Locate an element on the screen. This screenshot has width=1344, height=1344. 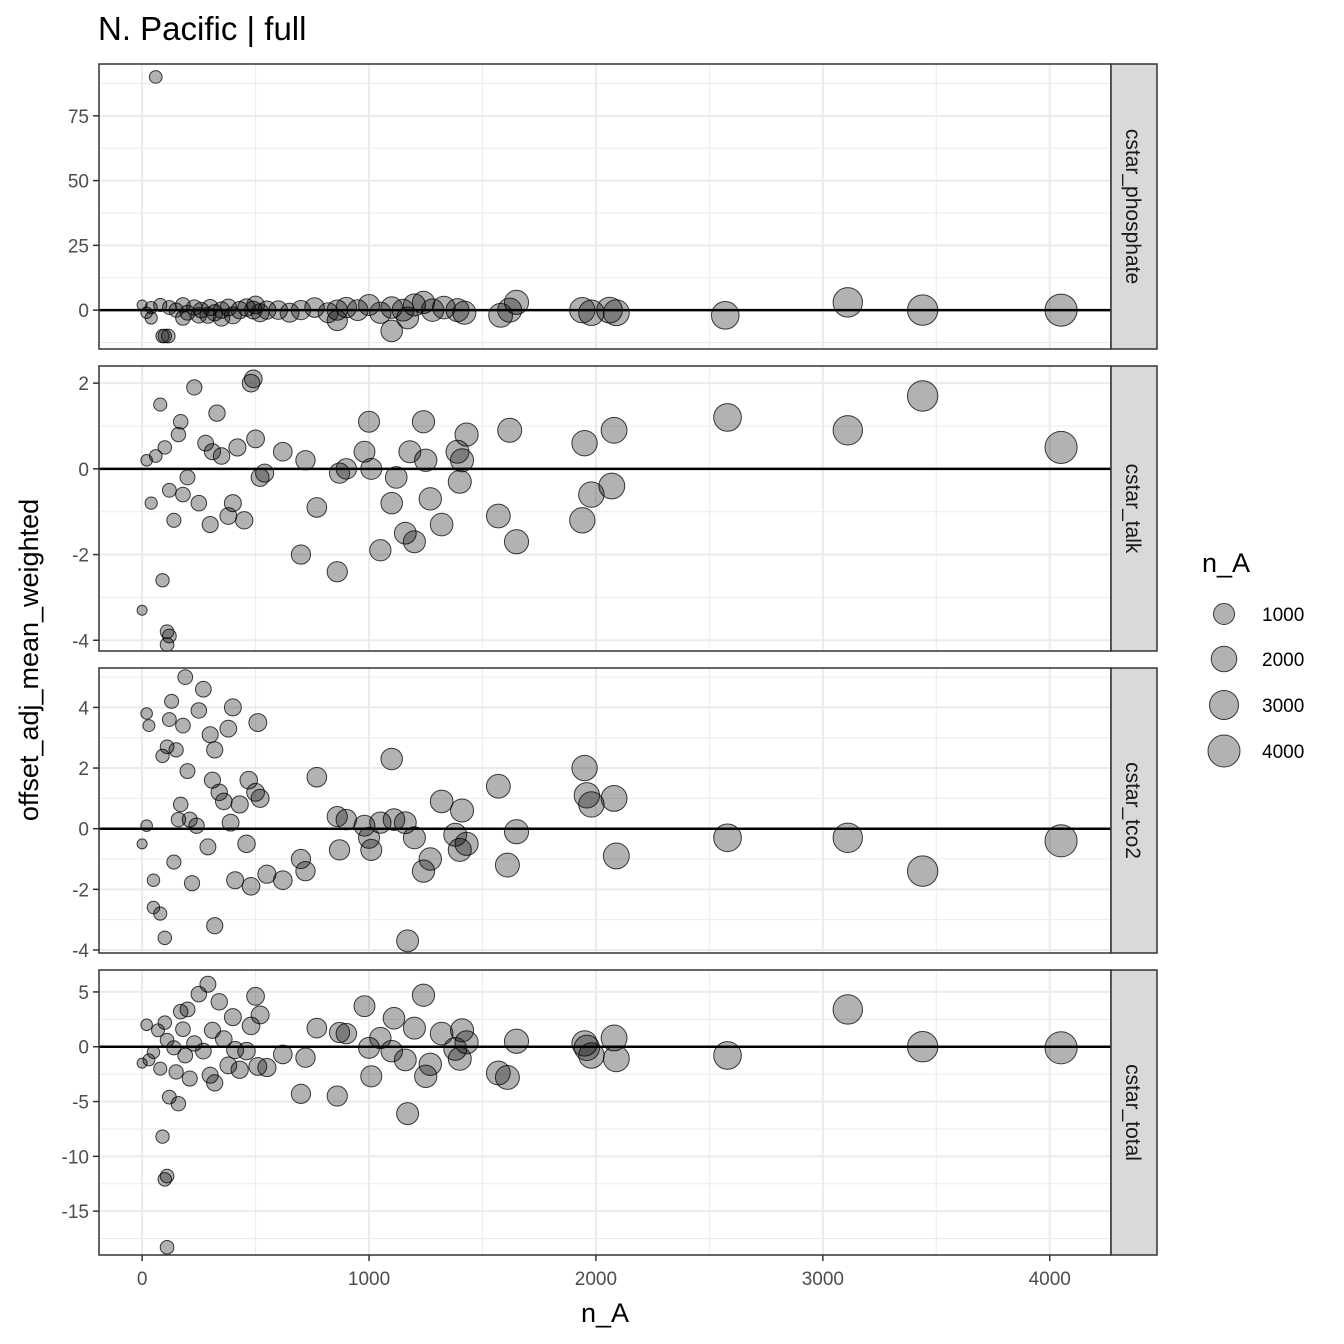
facet-strip-label: cstar_tco2 is located at coordinates (1132, 810).